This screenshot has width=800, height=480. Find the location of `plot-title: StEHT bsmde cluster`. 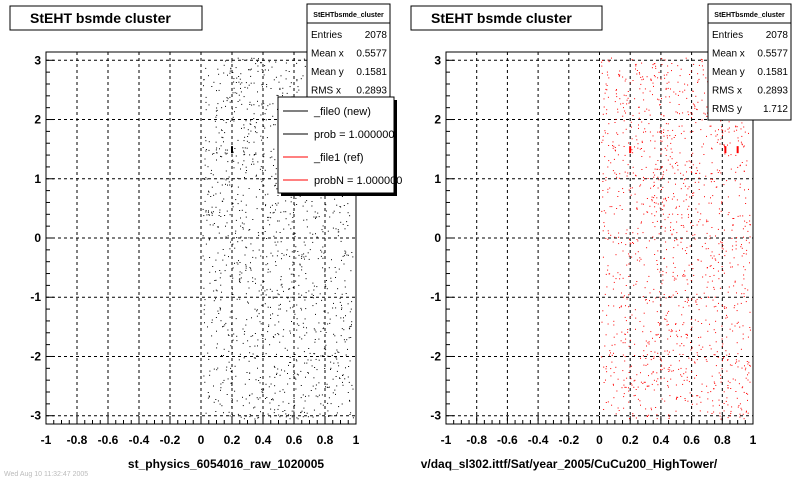

plot-title: StEHT bsmde cluster is located at coordinates (501, 18).